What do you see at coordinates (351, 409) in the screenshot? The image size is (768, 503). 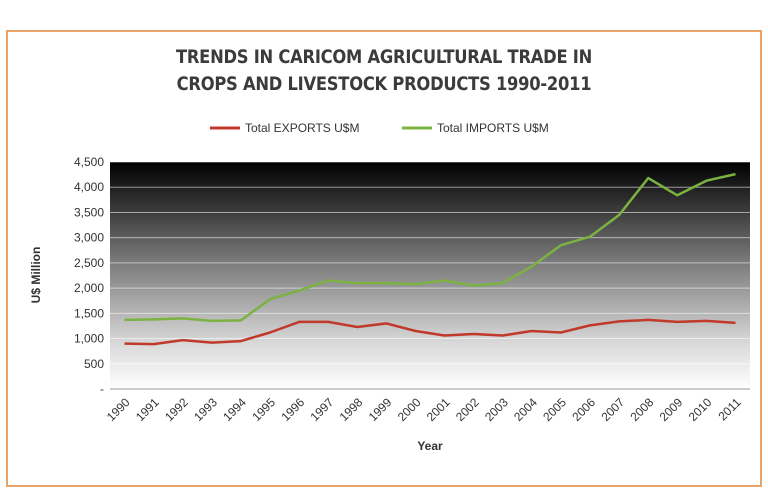 I see `x-tick-label: 1998` at bounding box center [351, 409].